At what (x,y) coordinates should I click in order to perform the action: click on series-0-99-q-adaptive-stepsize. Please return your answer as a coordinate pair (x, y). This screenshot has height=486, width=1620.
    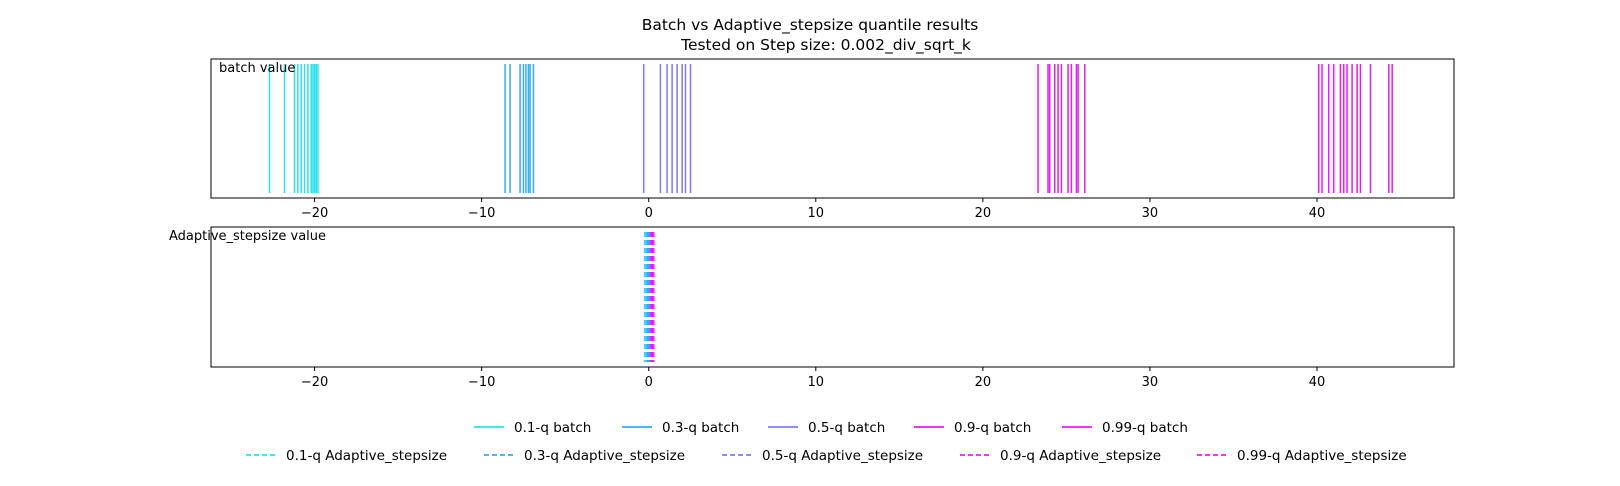
    Looking at the image, I should click on (653, 297).